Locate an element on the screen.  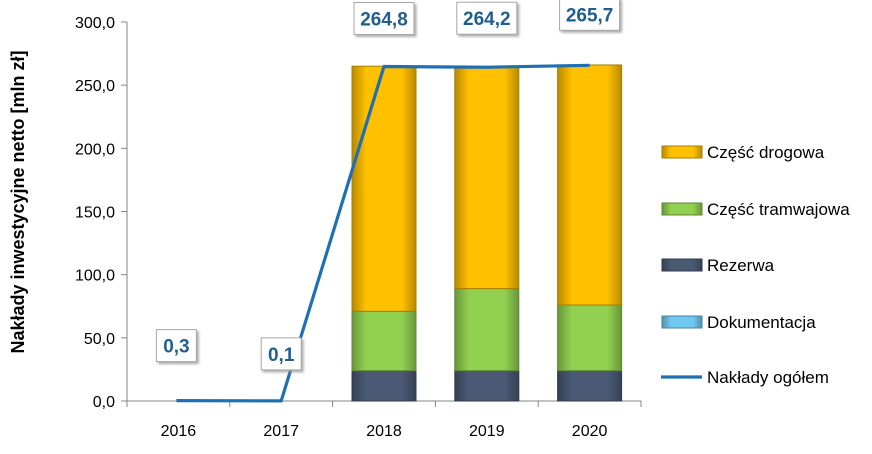
bar-cz-drogowa-2020 is located at coordinates (590, 185).